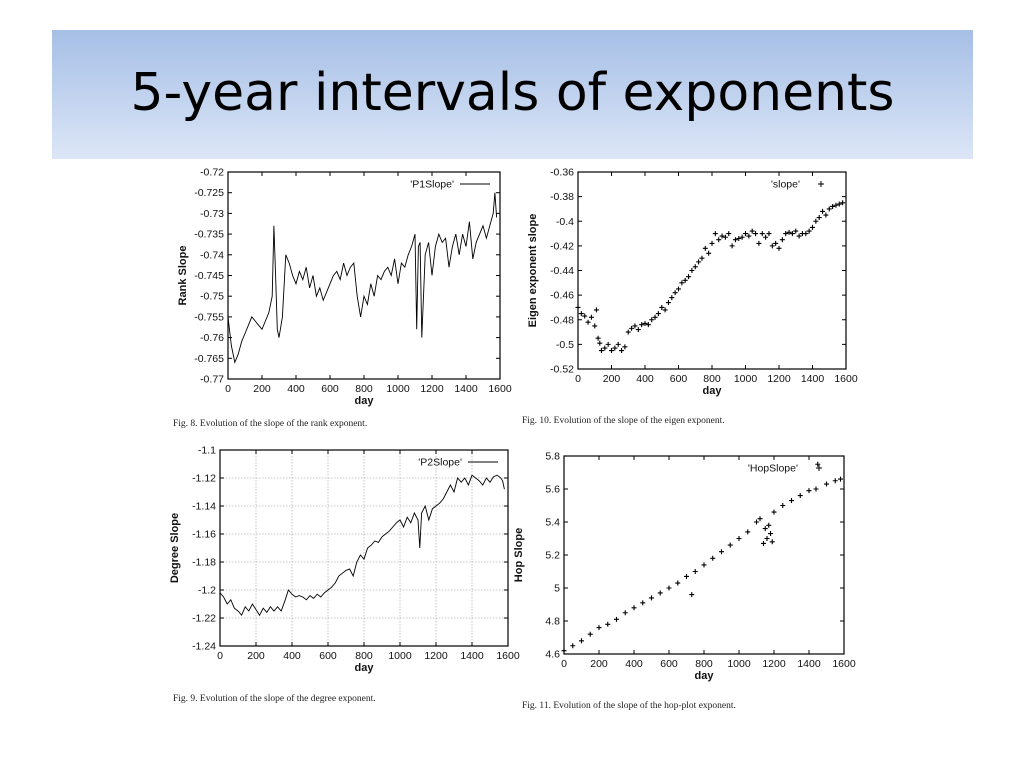  What do you see at coordinates (204, 619) in the screenshot?
I see `y-tick-label: -1.22` at bounding box center [204, 619].